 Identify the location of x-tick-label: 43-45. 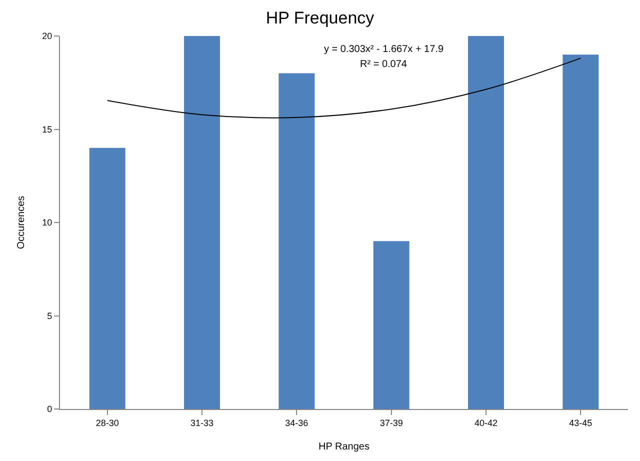
(580, 423).